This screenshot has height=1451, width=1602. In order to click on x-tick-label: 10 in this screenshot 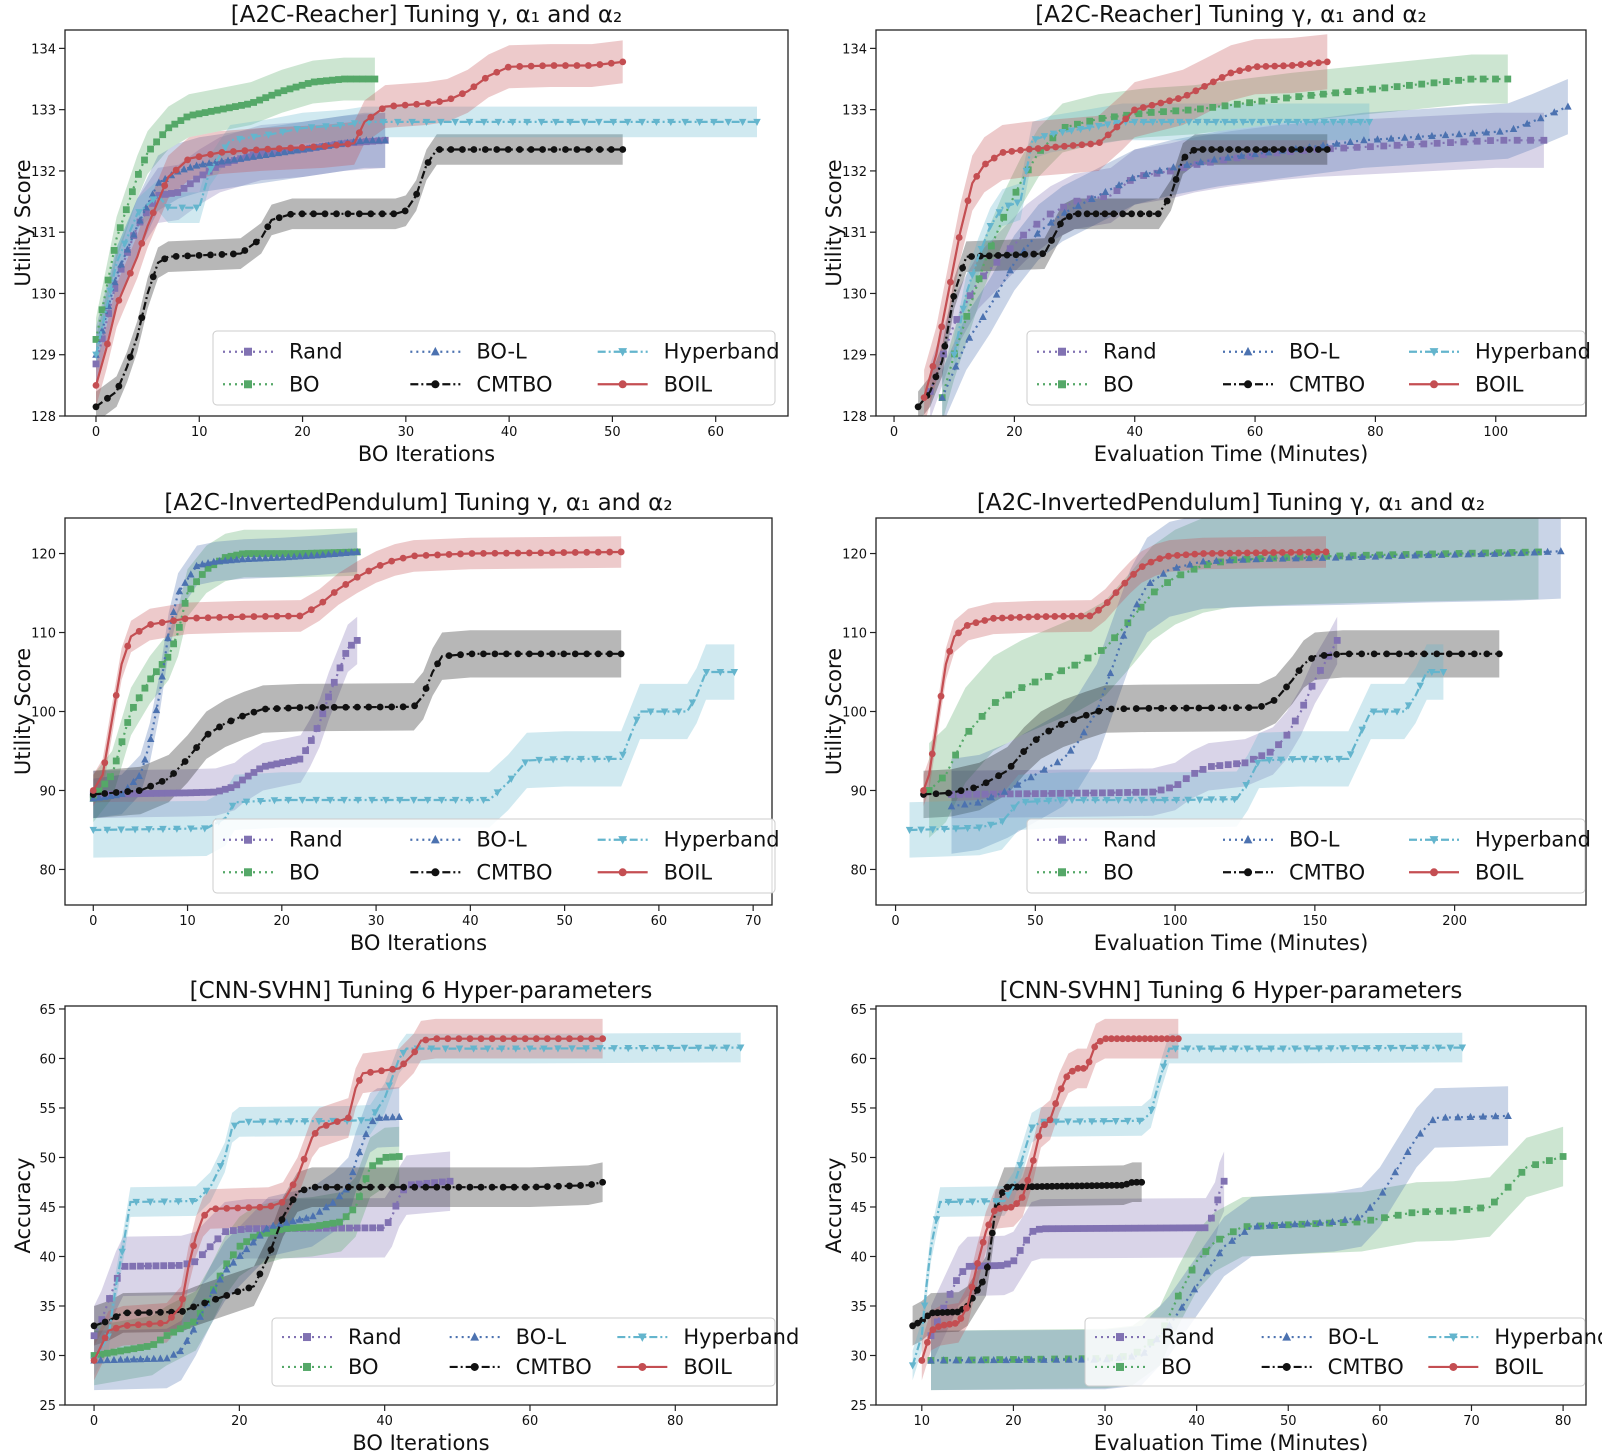, I will do `click(199, 432)`.